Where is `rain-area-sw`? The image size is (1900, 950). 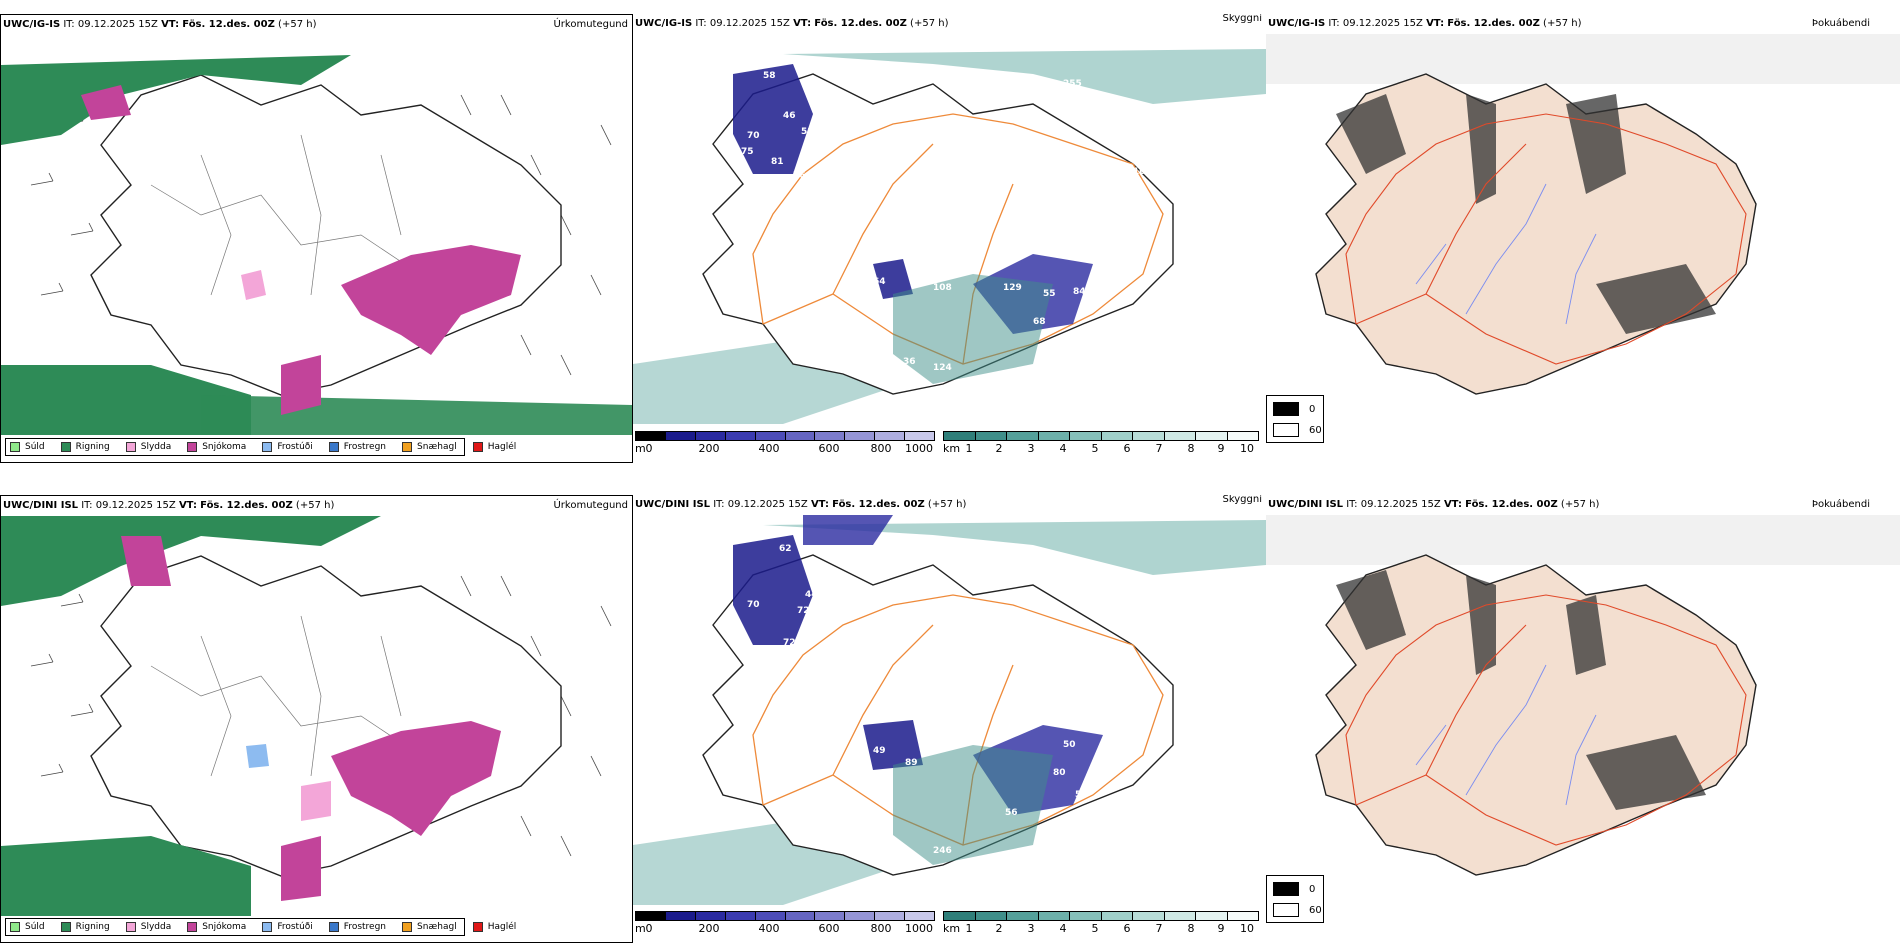
rain-area-sw is located at coordinates (126, 876).